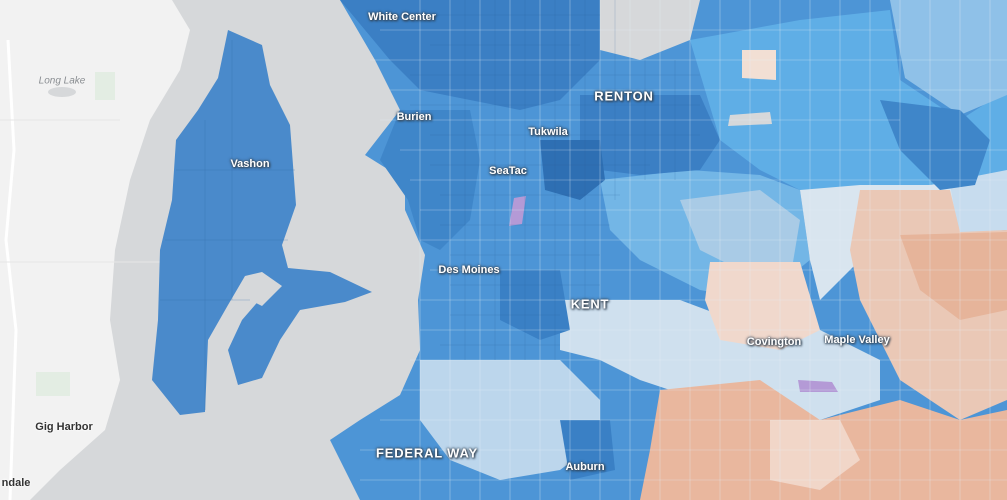 Image resolution: width=1007 pixels, height=500 pixels. What do you see at coordinates (264, 289) in the screenshot?
I see `quartermaster-harbor` at bounding box center [264, 289].